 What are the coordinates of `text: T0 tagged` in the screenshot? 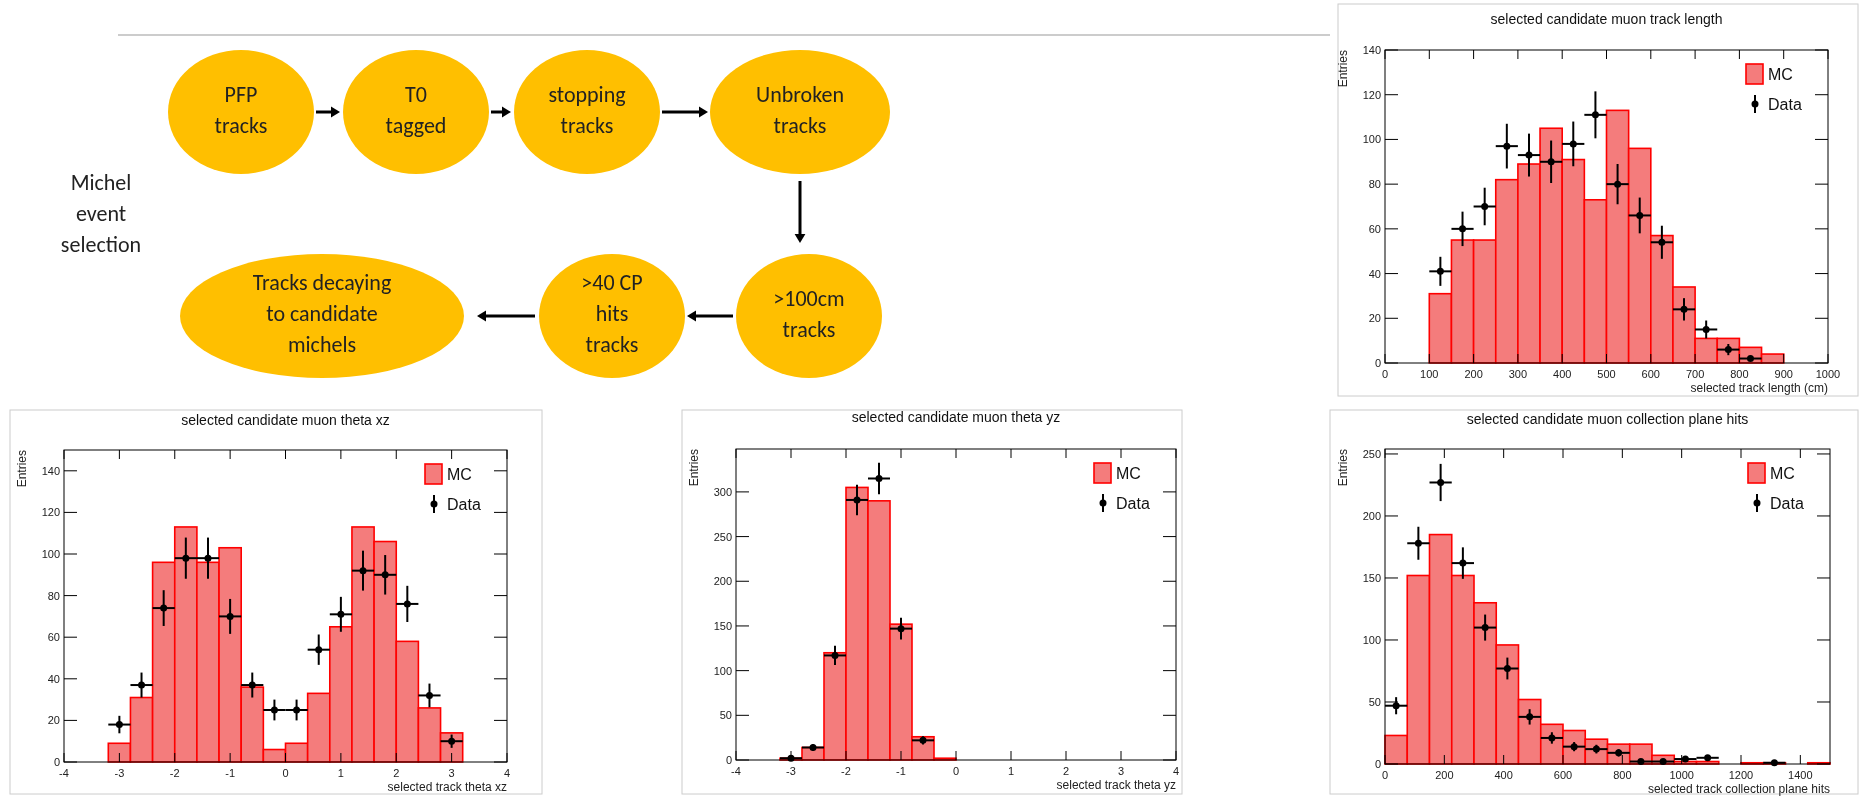 It's located at (416, 109).